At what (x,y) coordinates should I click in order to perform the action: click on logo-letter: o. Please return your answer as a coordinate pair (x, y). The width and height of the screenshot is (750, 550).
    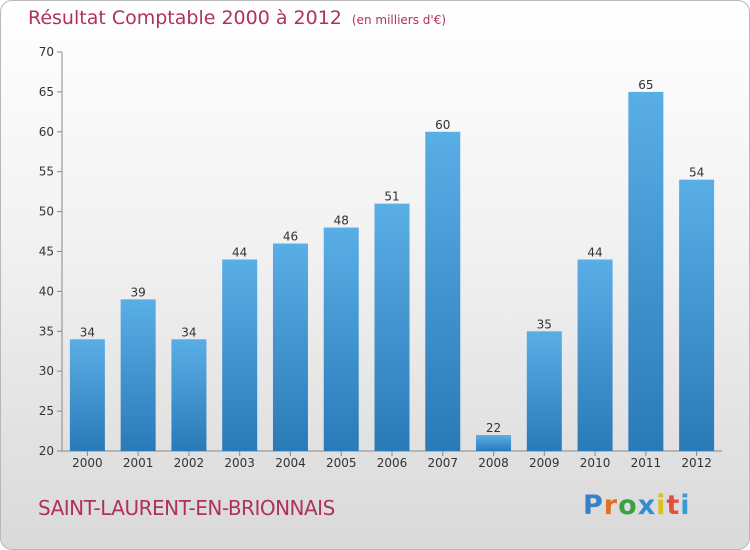
    Looking at the image, I should click on (628, 505).